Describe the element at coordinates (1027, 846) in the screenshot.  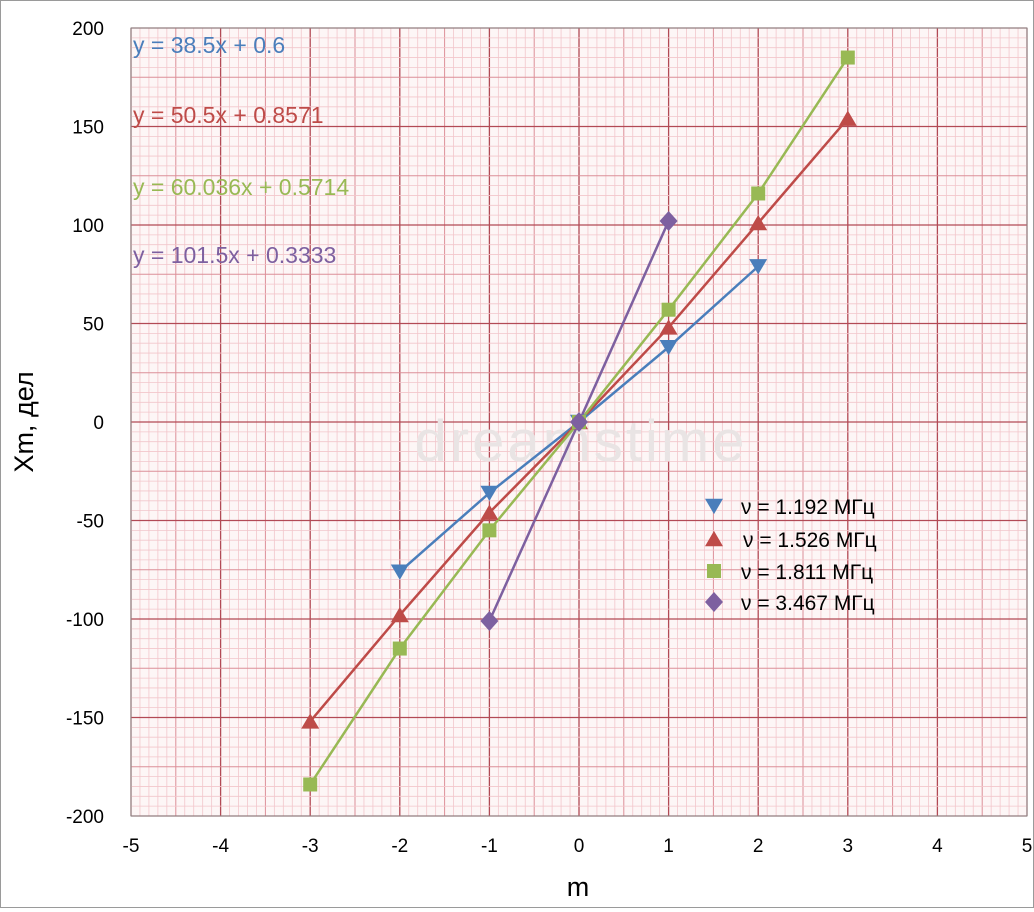
I see `x-tick-label: 5` at that location.